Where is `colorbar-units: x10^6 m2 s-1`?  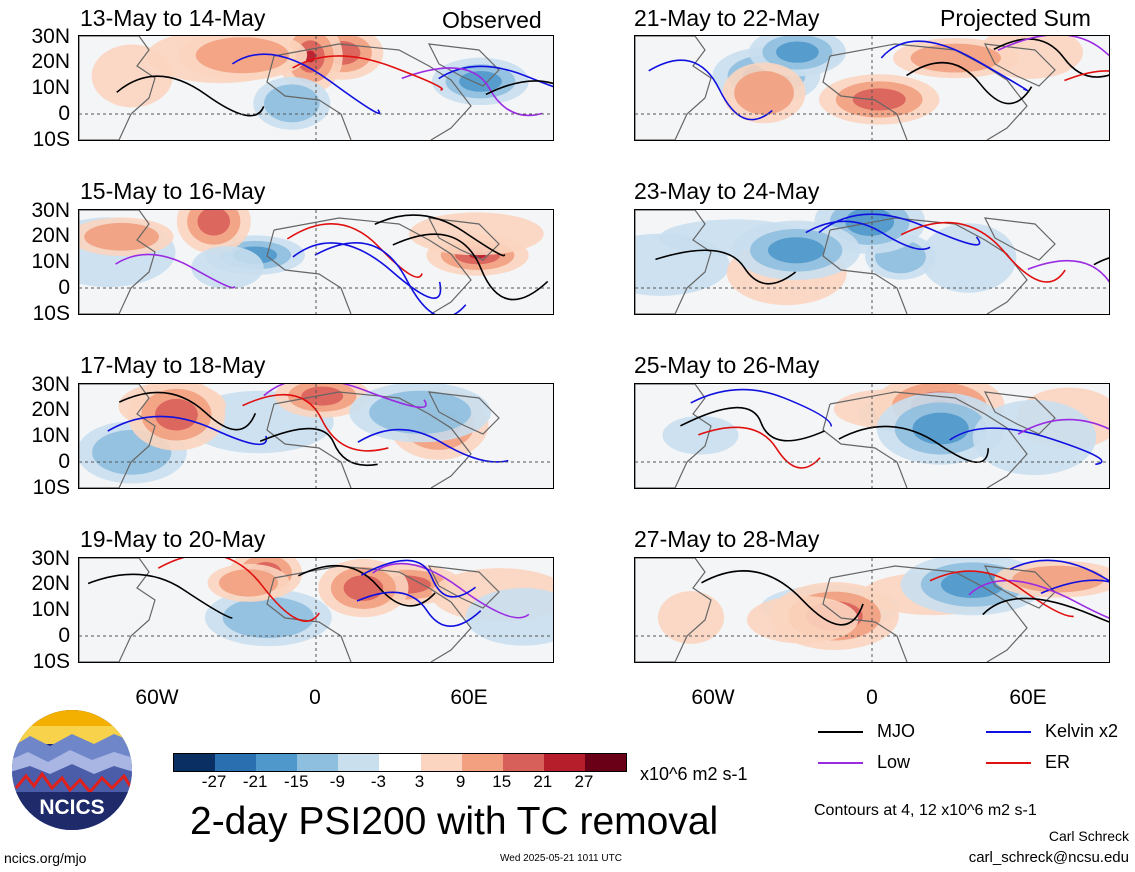 colorbar-units: x10^6 m2 s-1 is located at coordinates (694, 774).